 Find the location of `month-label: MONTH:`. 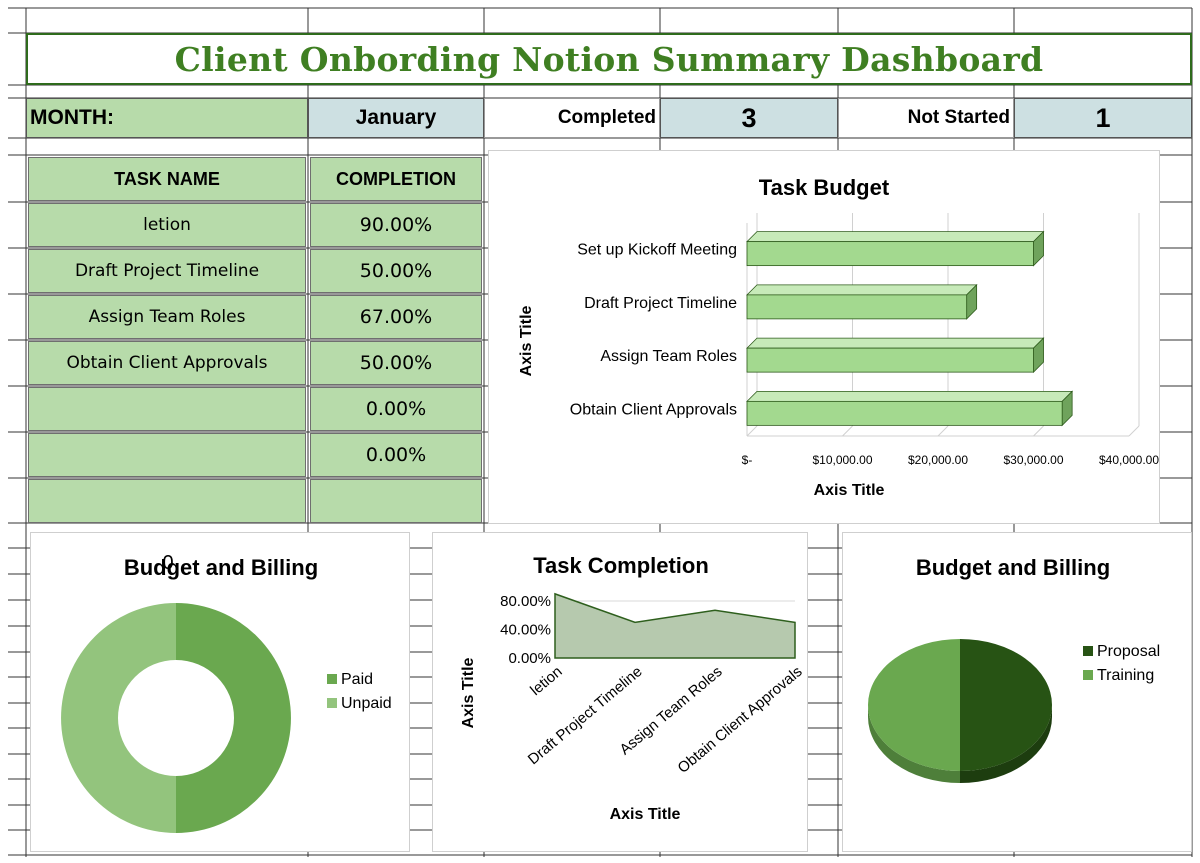

month-label: MONTH: is located at coordinates (167, 118).